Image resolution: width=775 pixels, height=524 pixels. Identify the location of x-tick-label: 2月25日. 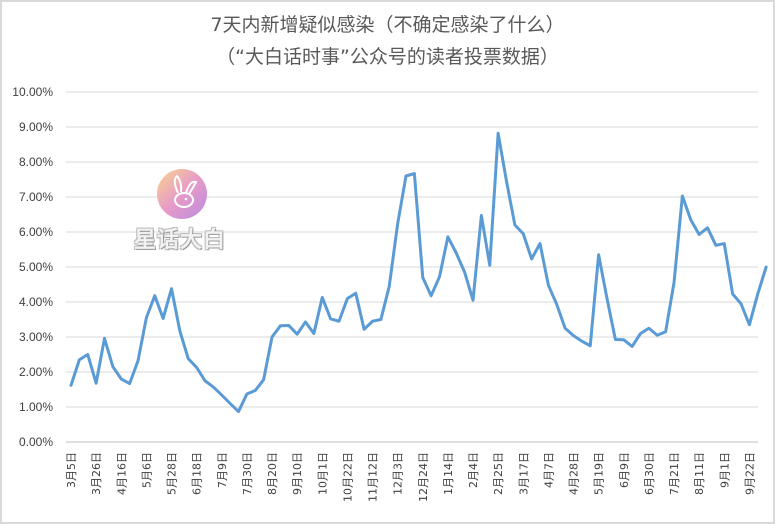
(498, 473).